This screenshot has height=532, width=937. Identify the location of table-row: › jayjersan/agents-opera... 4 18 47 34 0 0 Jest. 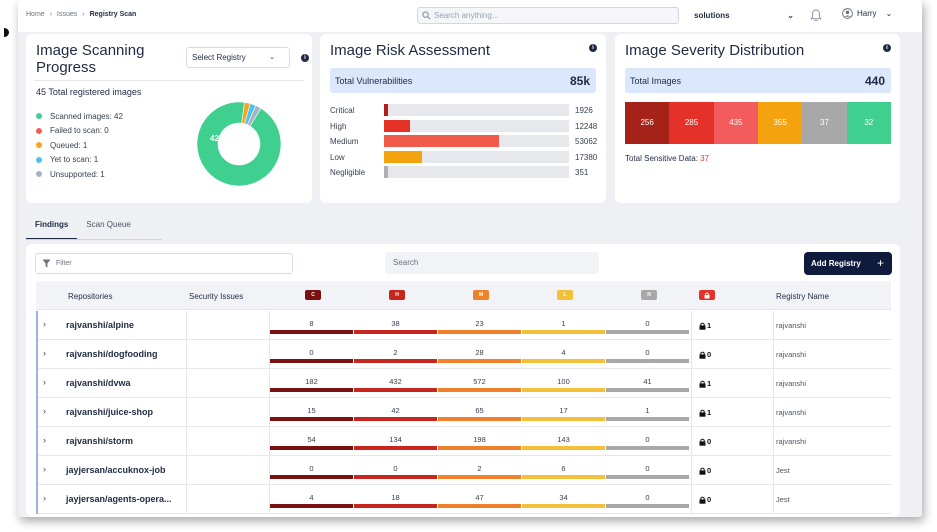
(463, 499).